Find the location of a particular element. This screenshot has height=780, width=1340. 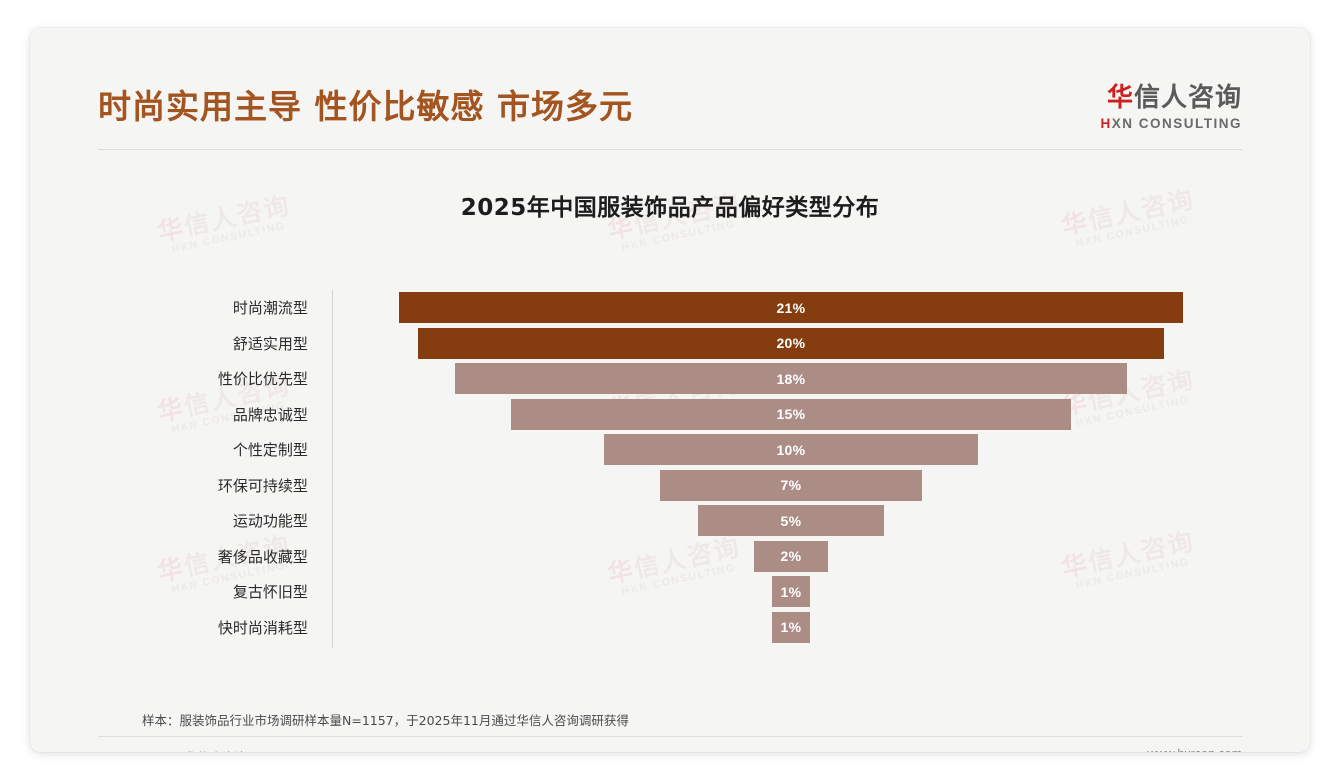

brand-logo: 华信人咨询 HXN CONSULTING is located at coordinates (1172, 107).